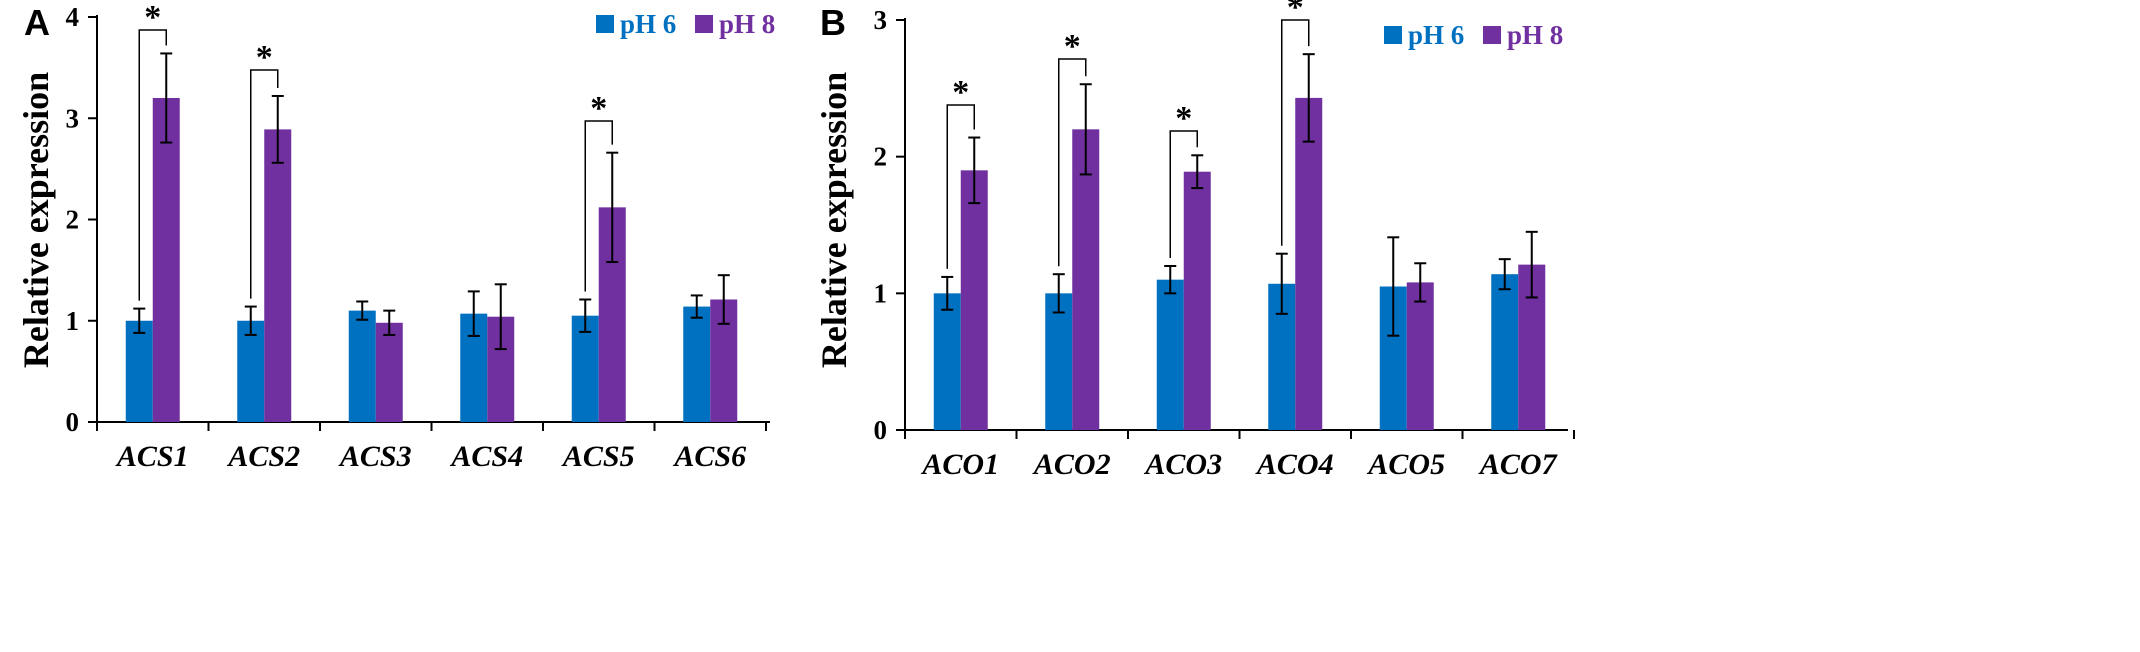  I want to click on category-label: ACS2, so click(263, 456).